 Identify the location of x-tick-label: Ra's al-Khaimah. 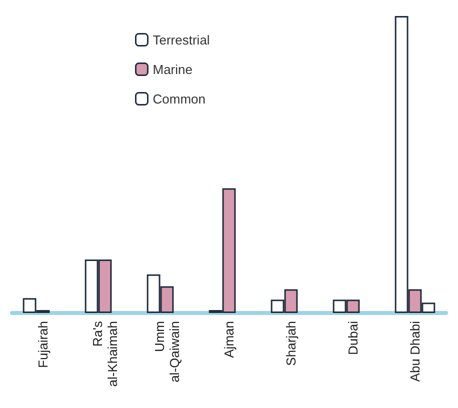
(105, 353).